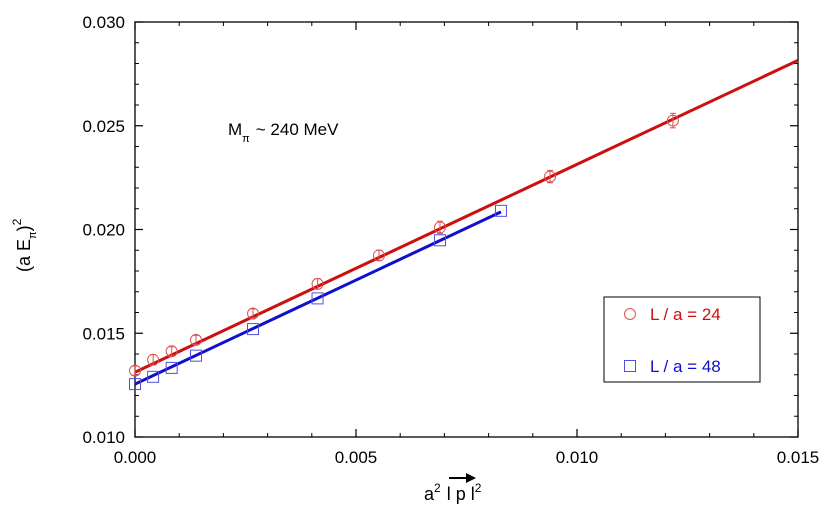  Describe the element at coordinates (685, 314) in the screenshot. I see `legend-label-1: L / a = 24` at that location.